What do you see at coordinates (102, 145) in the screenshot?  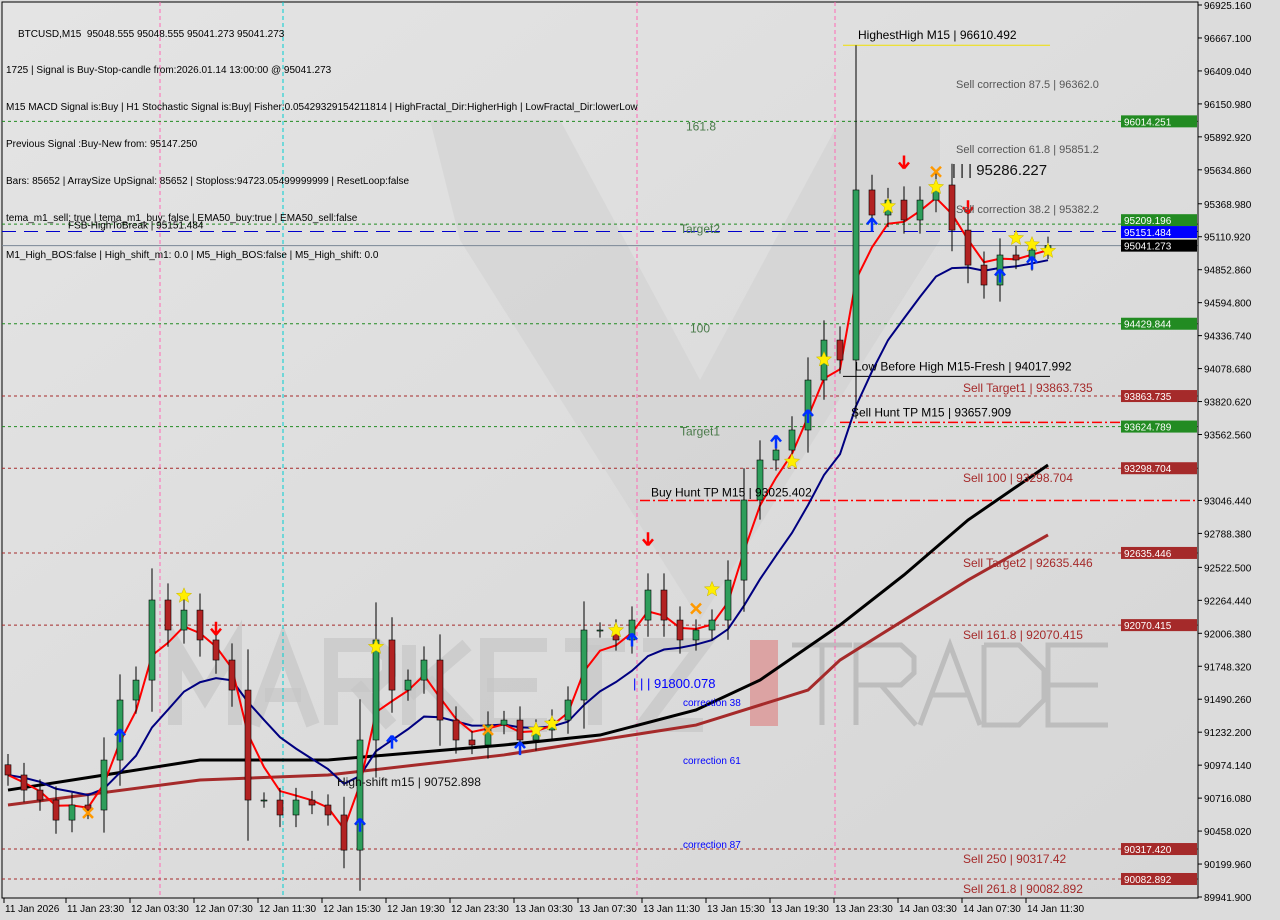 I see `info-line: Previous Signal :Buy-New from: 95147.250` at bounding box center [102, 145].